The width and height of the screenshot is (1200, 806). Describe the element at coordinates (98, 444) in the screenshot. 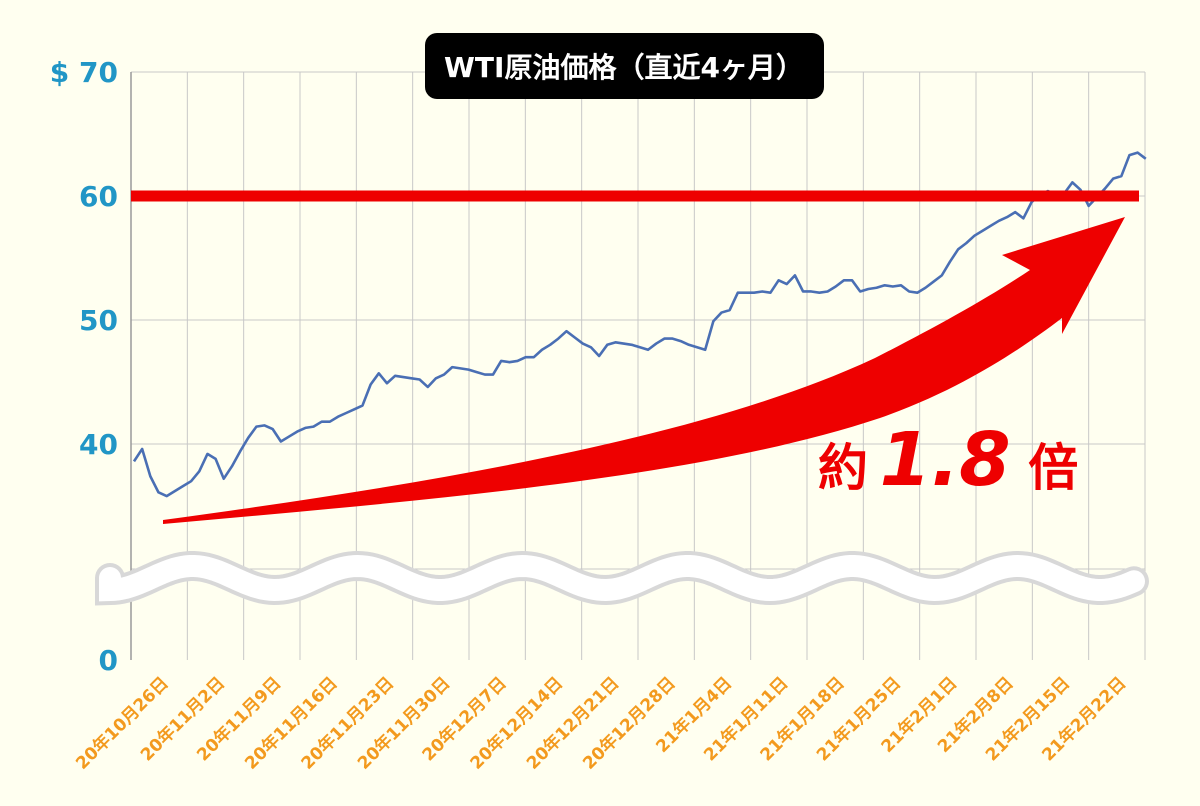

I see `y-tick-label: 40` at that location.